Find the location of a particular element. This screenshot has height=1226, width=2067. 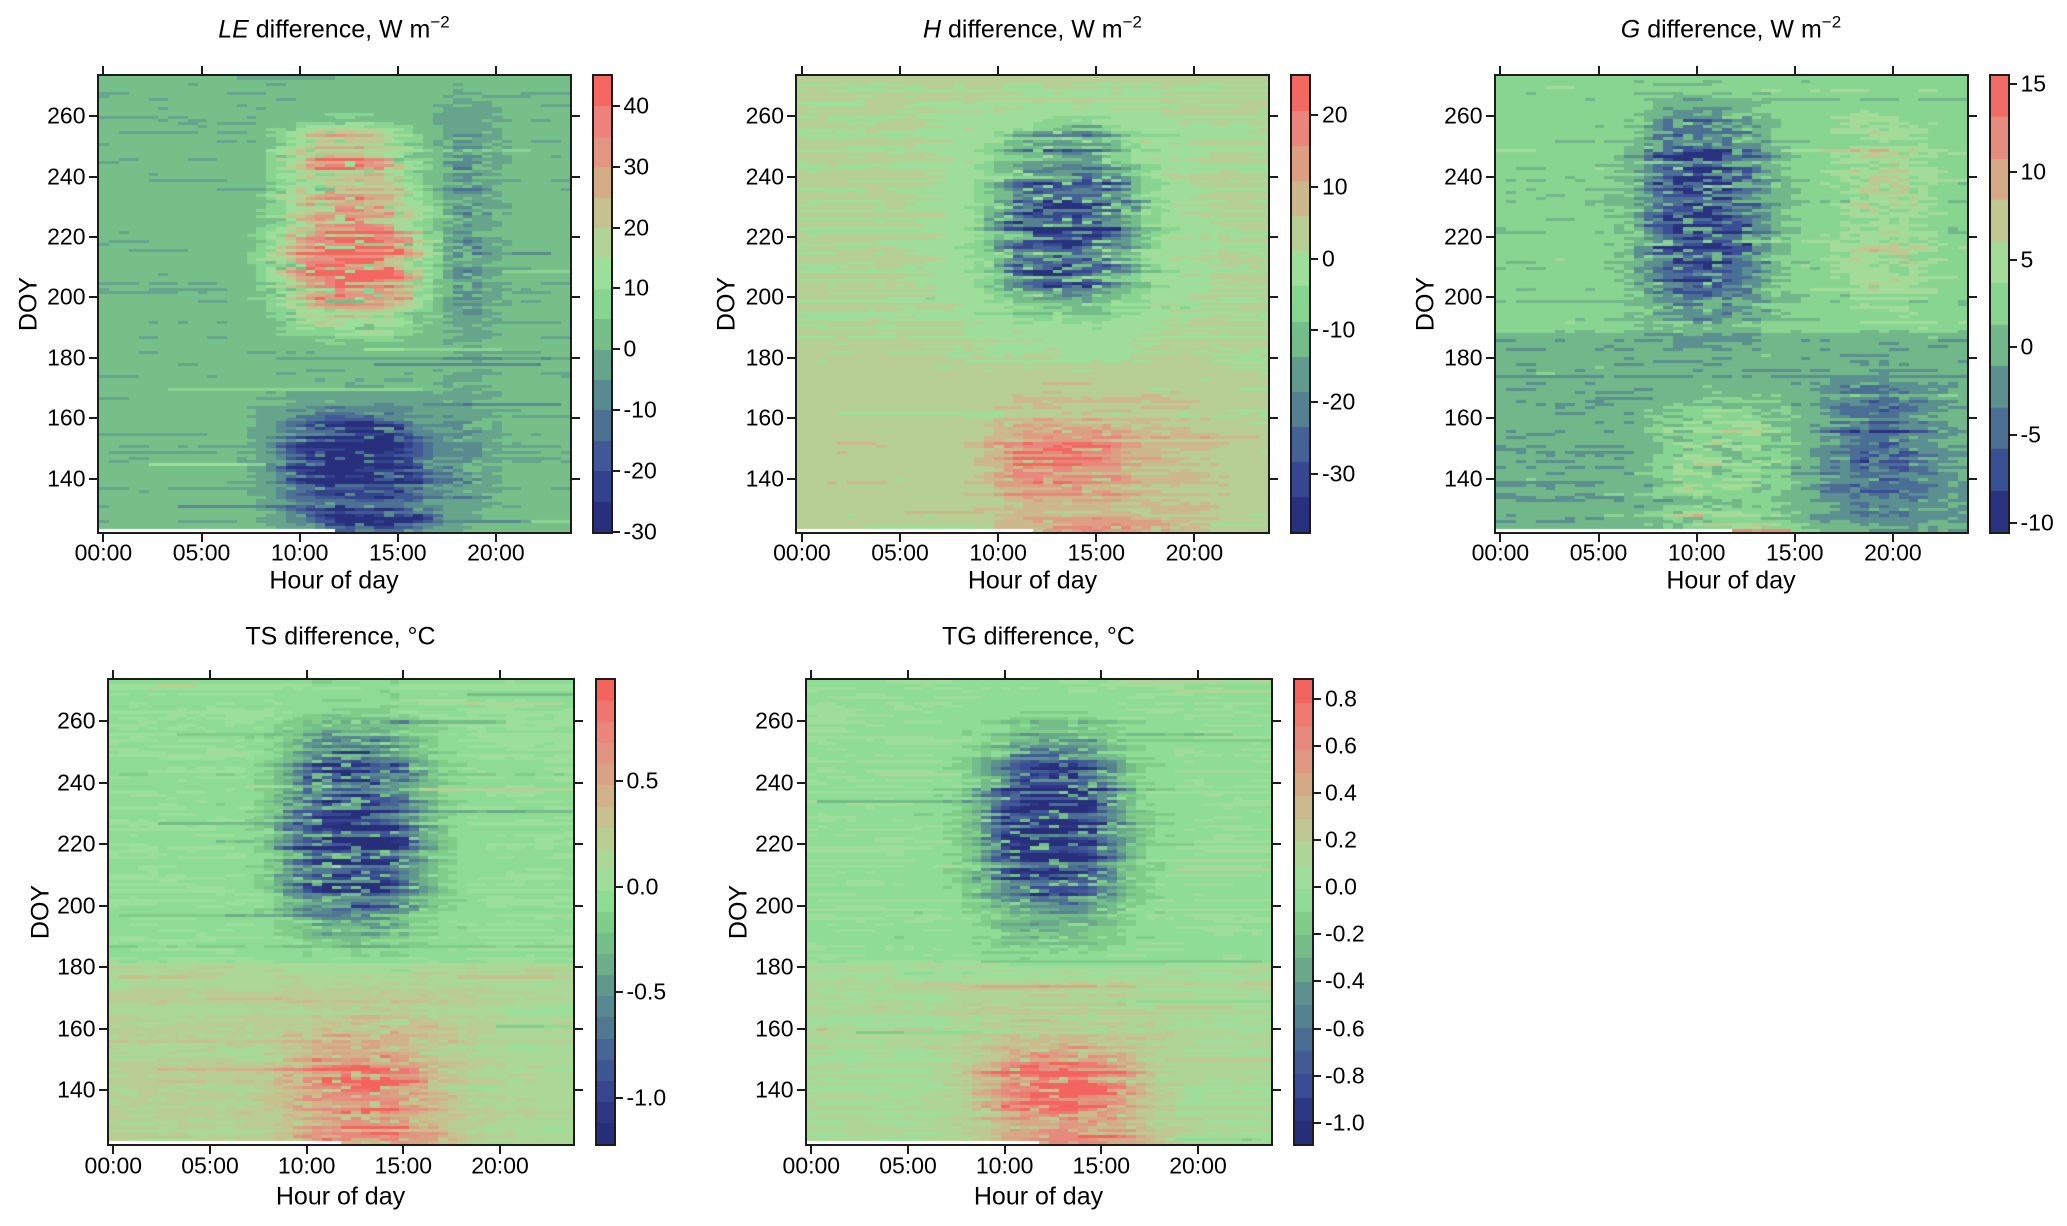

panel-title-TG-part0: TG difference, °C is located at coordinates (1038, 636).